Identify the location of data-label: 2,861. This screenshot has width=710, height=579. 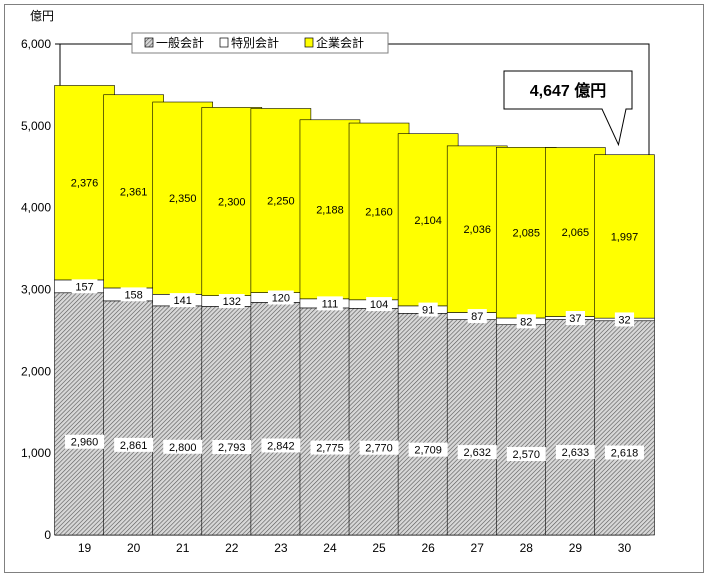
(134, 446).